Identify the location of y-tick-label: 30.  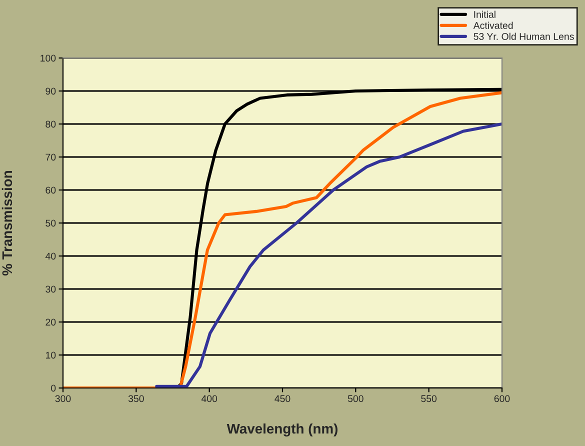
(51, 289).